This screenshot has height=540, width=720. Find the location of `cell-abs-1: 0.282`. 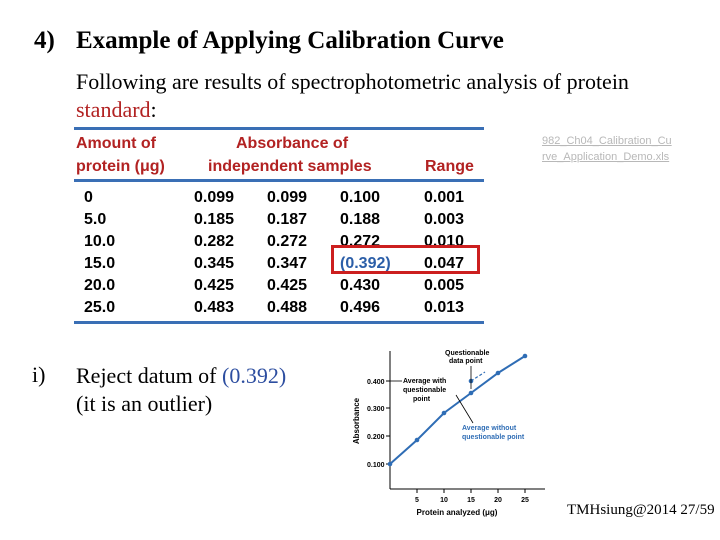

cell-abs-1: 0.282 is located at coordinates (214, 241).